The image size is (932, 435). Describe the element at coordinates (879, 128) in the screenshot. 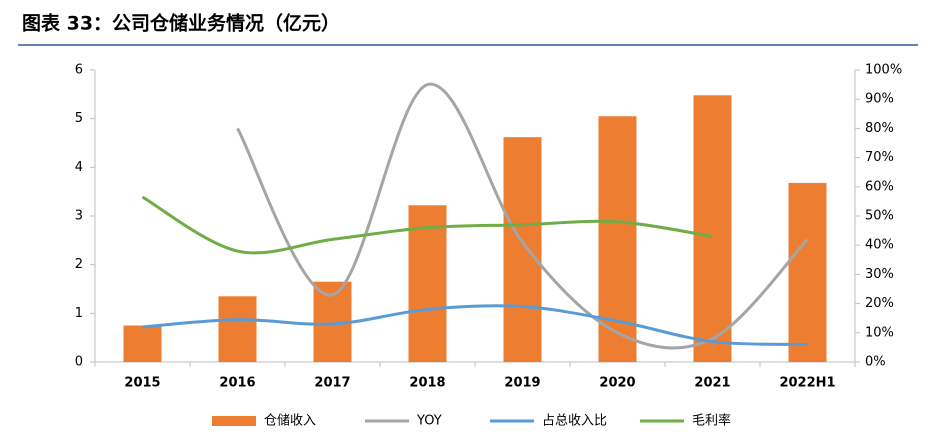

I see `y2-tick-label: 80%` at that location.